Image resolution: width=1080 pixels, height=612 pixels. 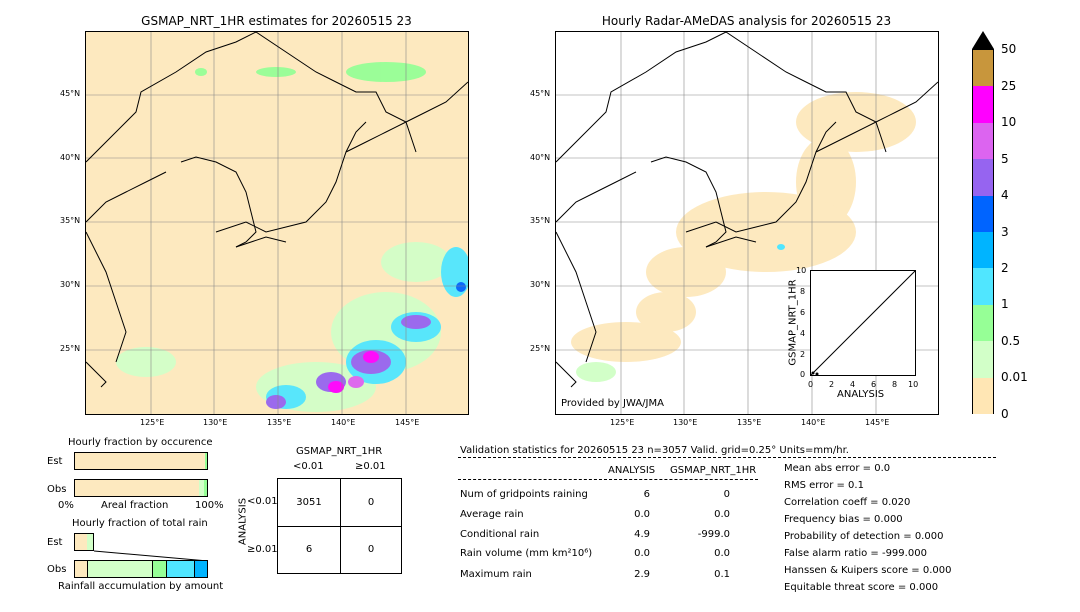 I want to click on stat-row-label: Average rain, so click(x=492, y=514).